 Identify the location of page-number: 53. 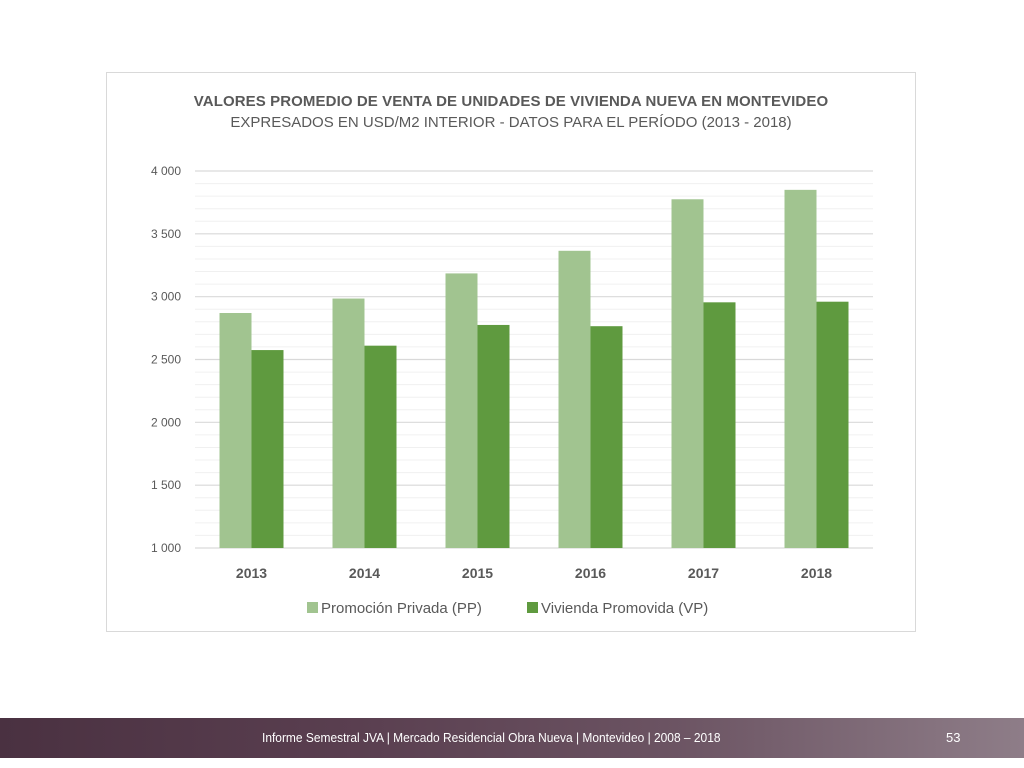
(953, 737).